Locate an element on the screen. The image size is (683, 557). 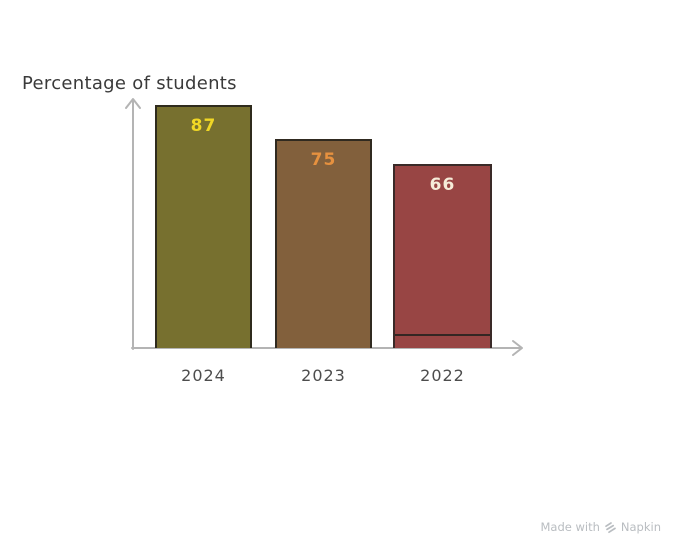
chart-title: Percentage of students is located at coordinates (129, 83).